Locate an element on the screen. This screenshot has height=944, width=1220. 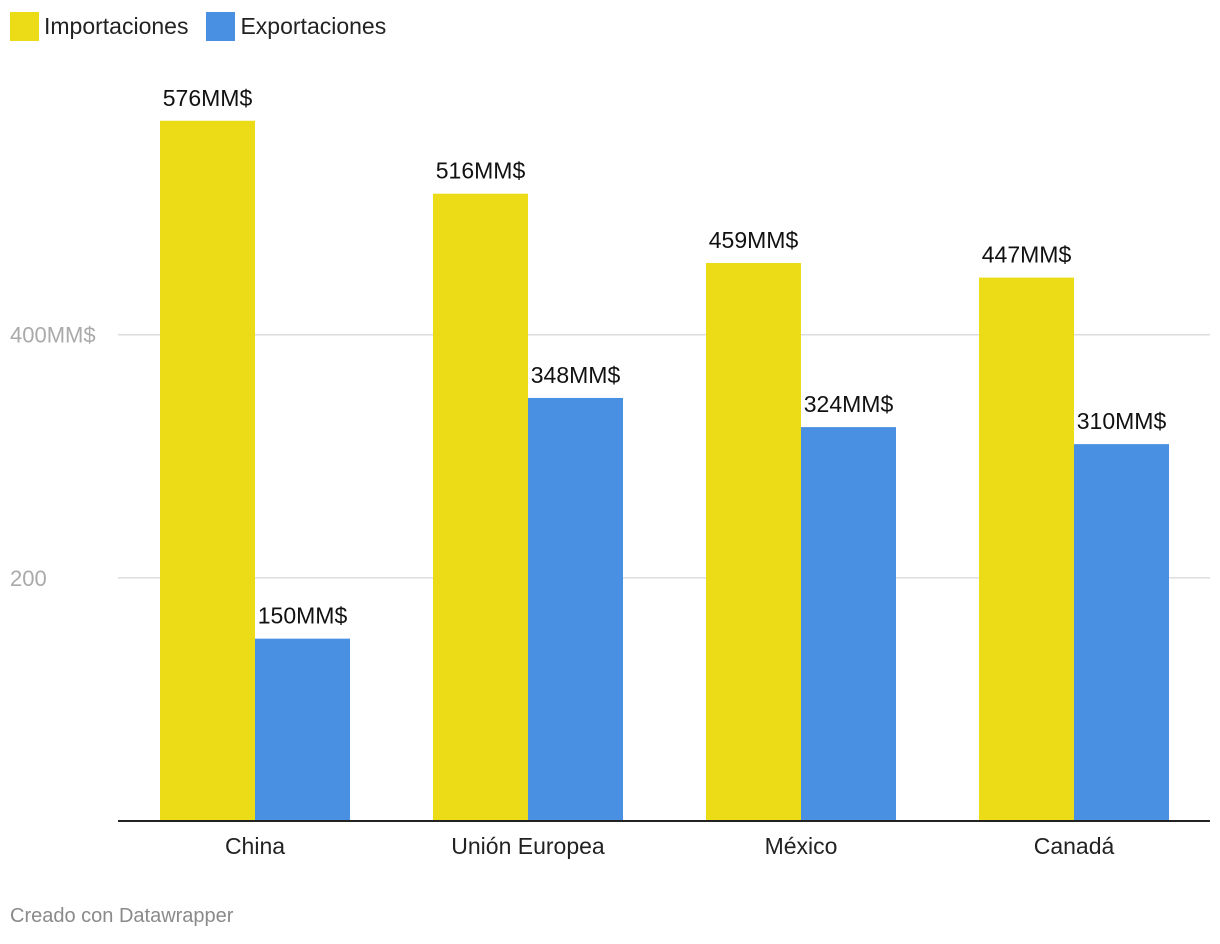
legend-label-importaciones: Importaciones is located at coordinates (116, 25).